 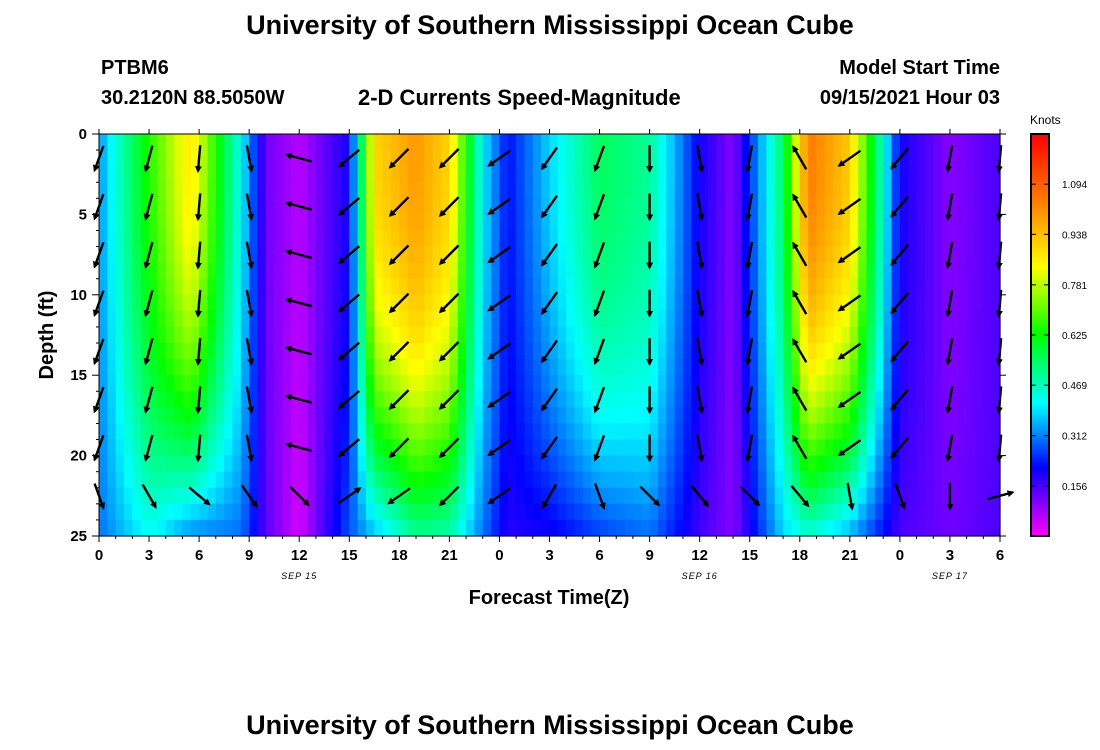 I want to click on station-id: PTBM6, so click(x=135, y=68).